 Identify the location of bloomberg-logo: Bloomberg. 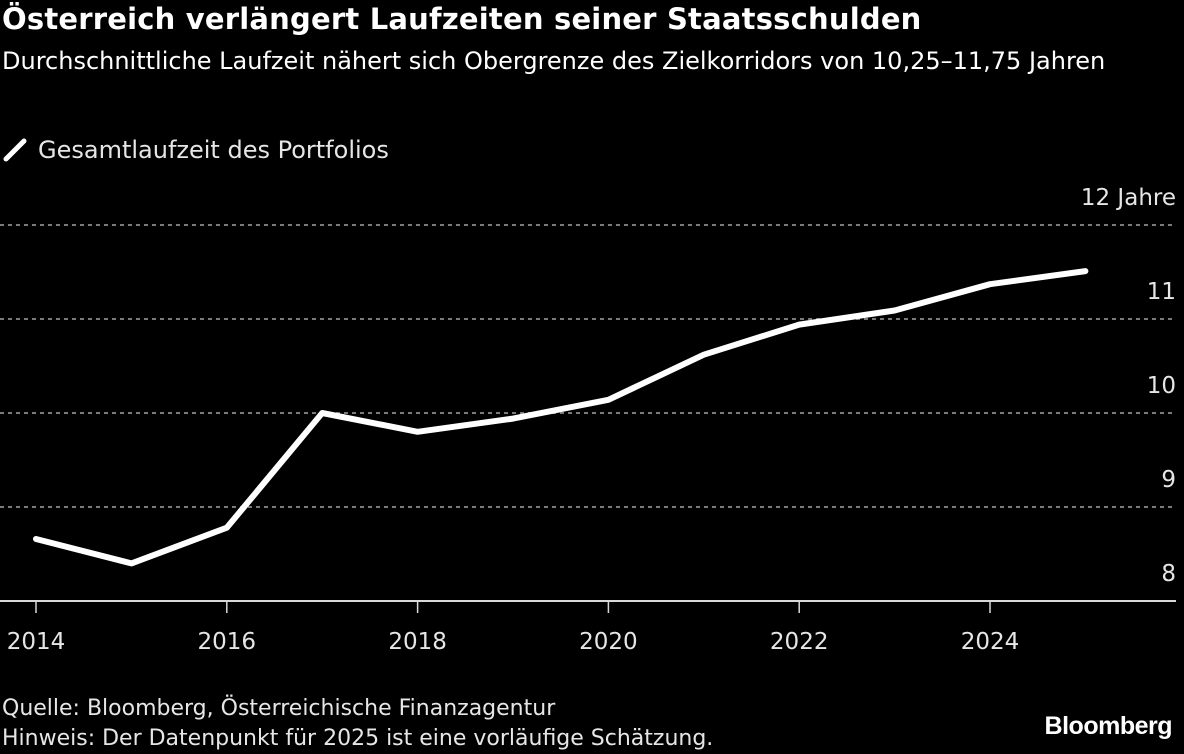
(1108, 726).